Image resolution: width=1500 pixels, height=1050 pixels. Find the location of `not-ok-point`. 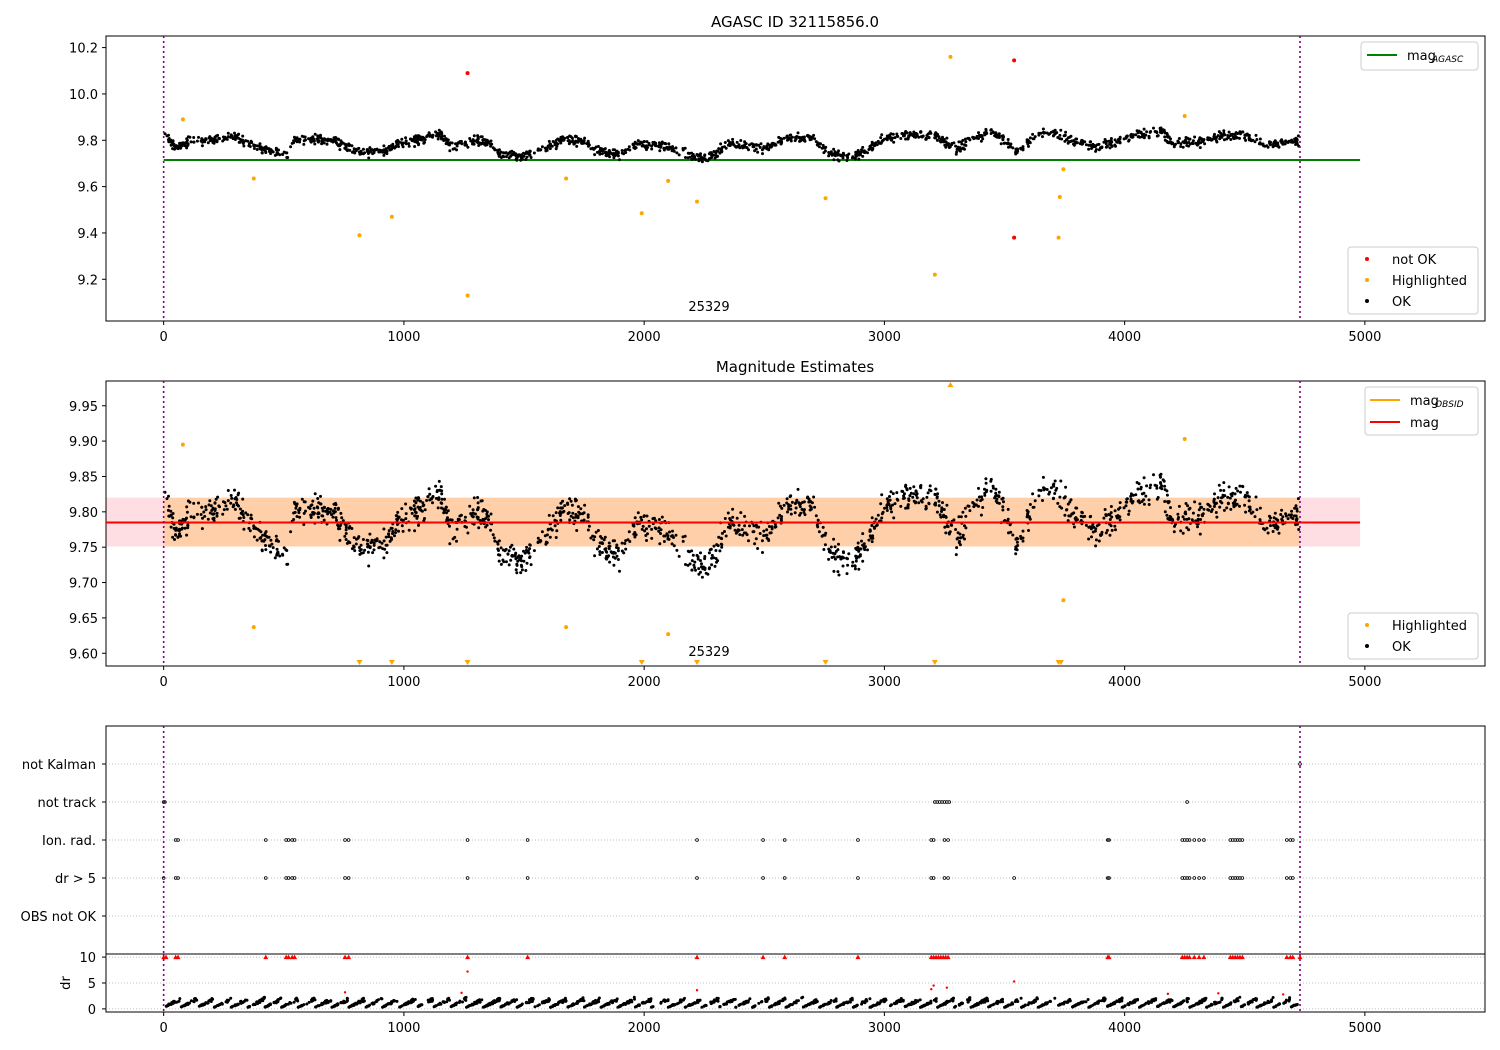

not-ok-point is located at coordinates (467, 73).